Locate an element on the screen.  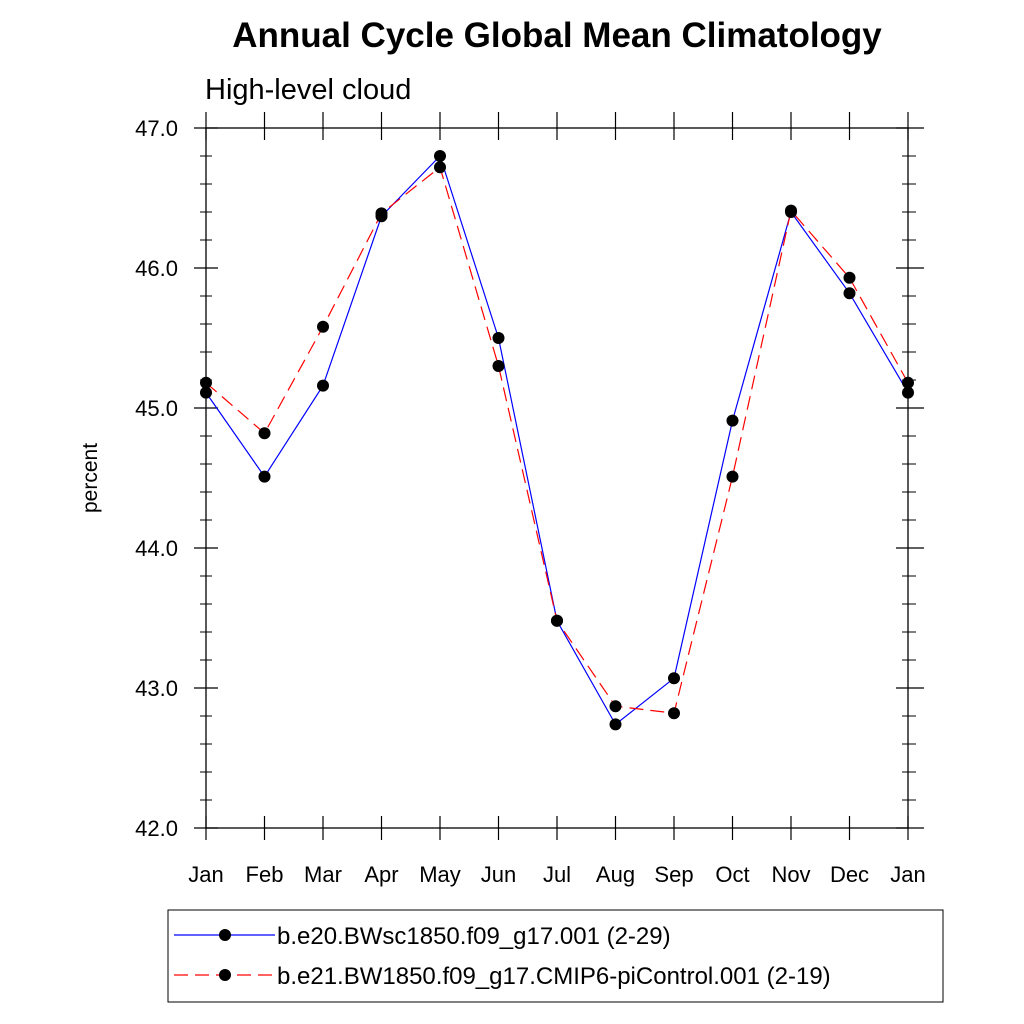
legend-label-1: b.e20.BWsc1850.f09_g17.001 (2-29) is located at coordinates (474, 936).